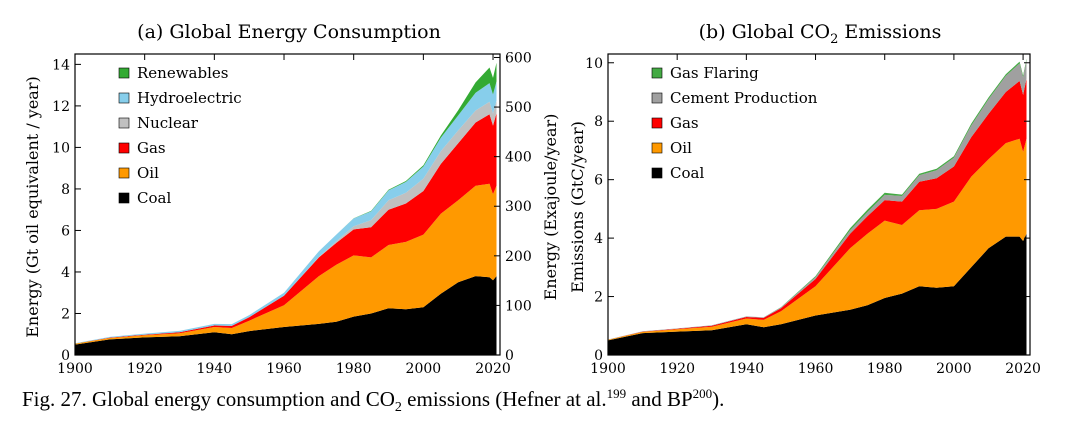  I want to click on co2-y-axis-label: Emissions (GtC/year), so click(577, 207).